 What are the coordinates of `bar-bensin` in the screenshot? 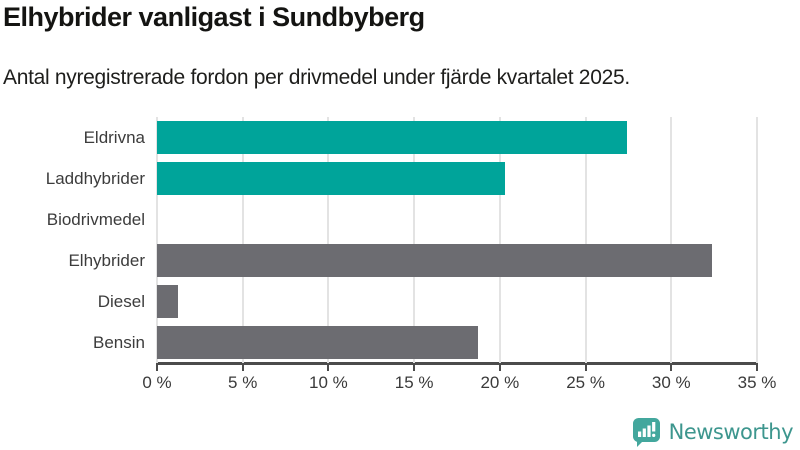 It's located at (317, 342).